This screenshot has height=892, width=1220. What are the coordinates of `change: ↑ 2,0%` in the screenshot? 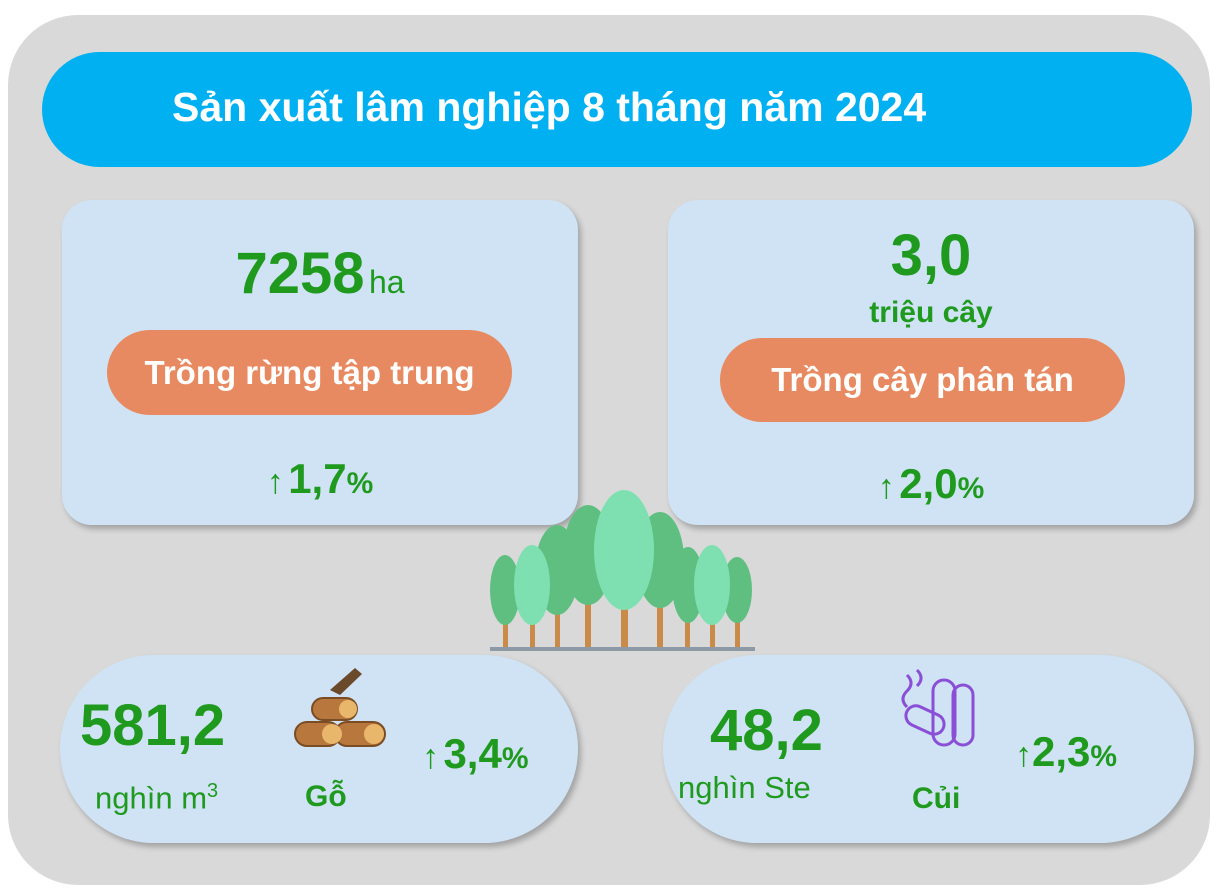 It's located at (931, 484).